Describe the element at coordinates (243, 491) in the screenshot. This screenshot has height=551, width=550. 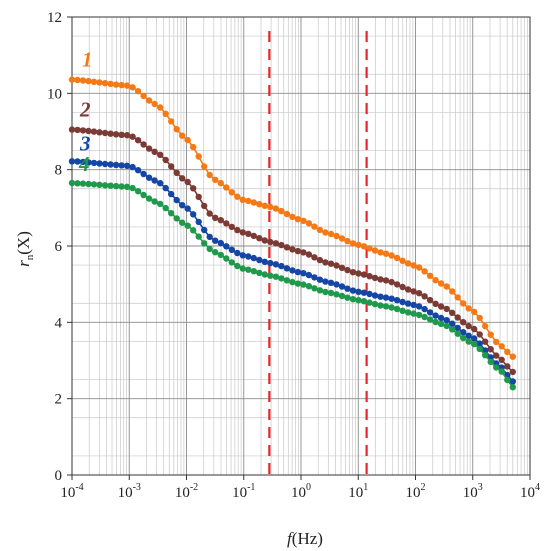
I see `x-tick-label: 10⁻¹` at that location.